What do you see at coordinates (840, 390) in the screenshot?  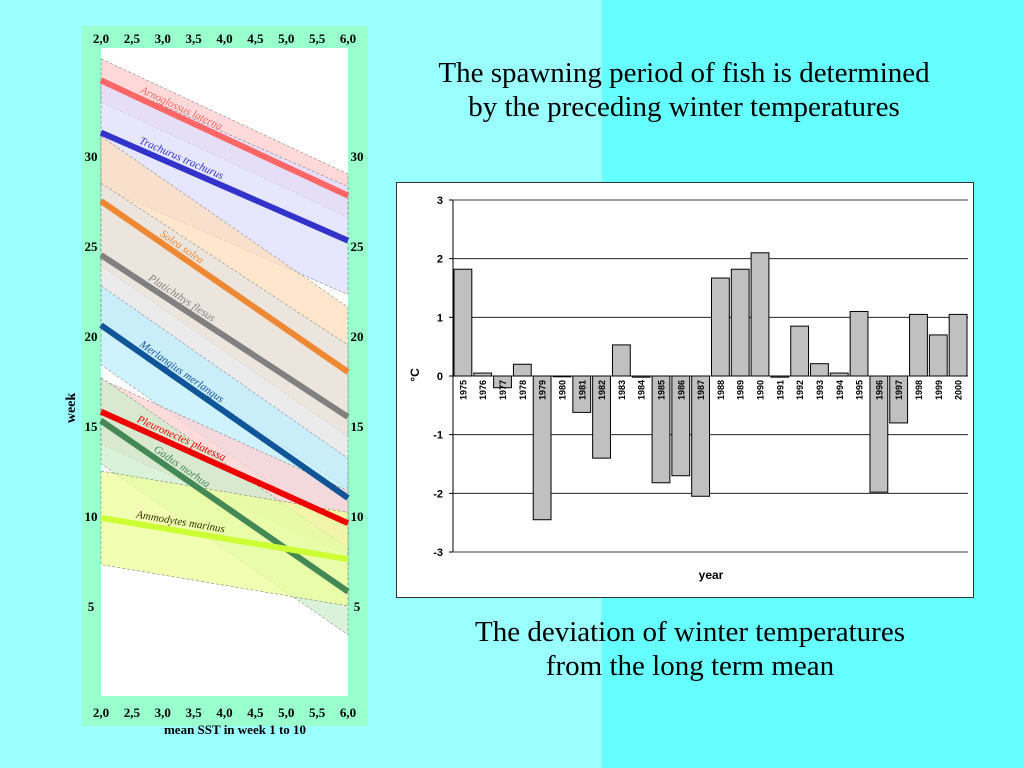 I see `x-tick-label: 1994` at bounding box center [840, 390].